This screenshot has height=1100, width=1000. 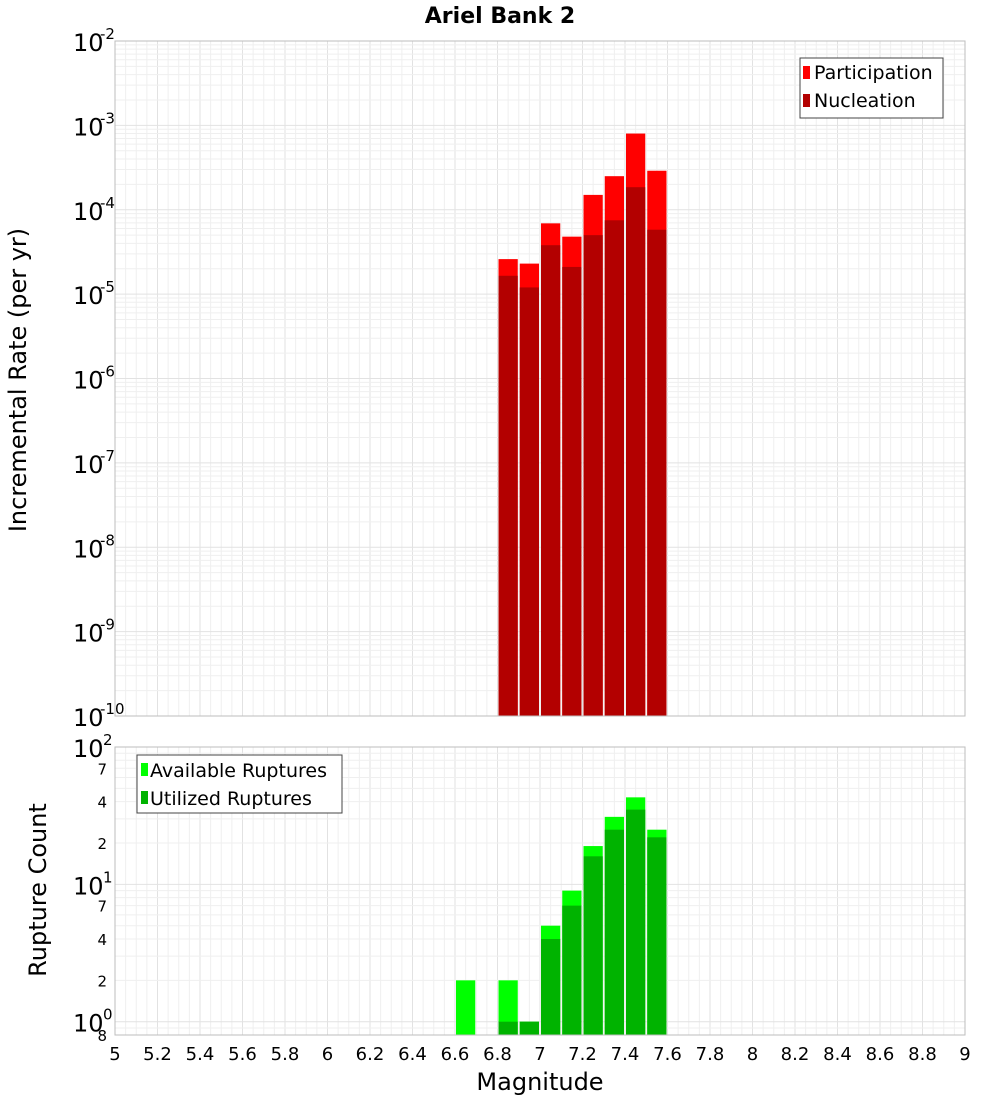 What do you see at coordinates (497, 1054) in the screenshot?
I see `x-tick-label: 6.8` at bounding box center [497, 1054].